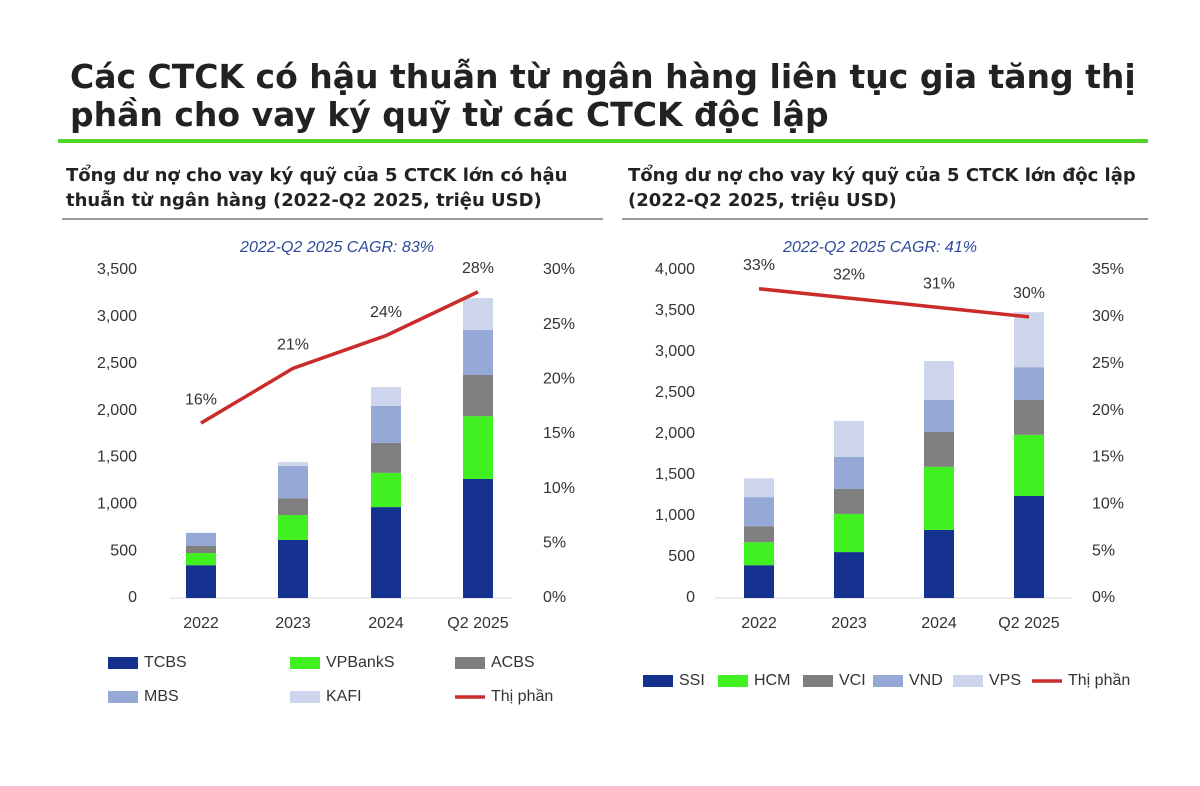 The width and height of the screenshot is (1200, 786). Describe the element at coordinates (772, 680) in the screenshot. I see `legend-label: HCM` at that location.